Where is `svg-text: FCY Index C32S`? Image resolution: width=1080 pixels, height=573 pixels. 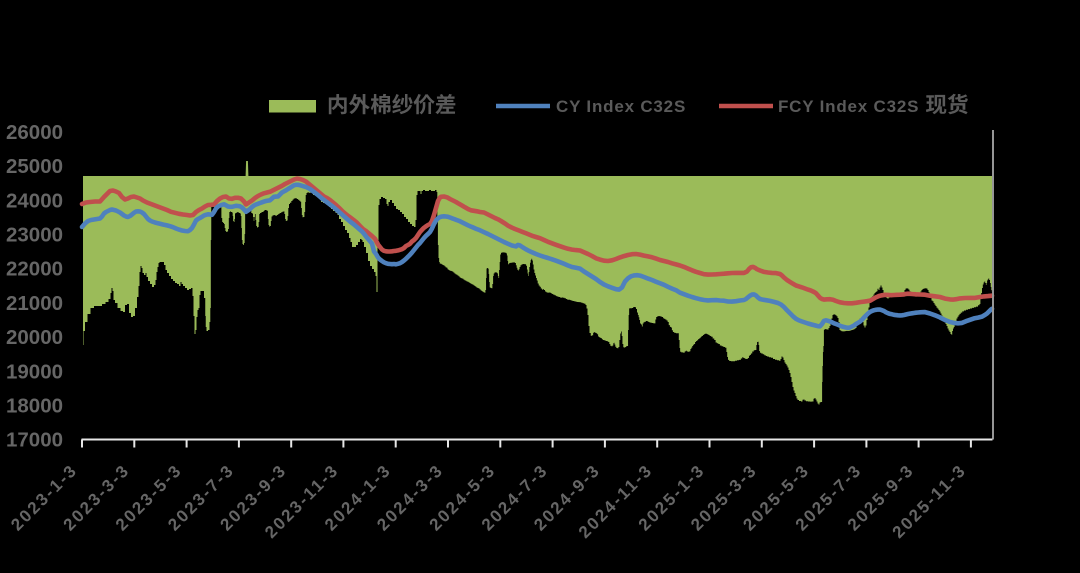
svg-text: FCY Index C32S is located at coordinates (848, 106).